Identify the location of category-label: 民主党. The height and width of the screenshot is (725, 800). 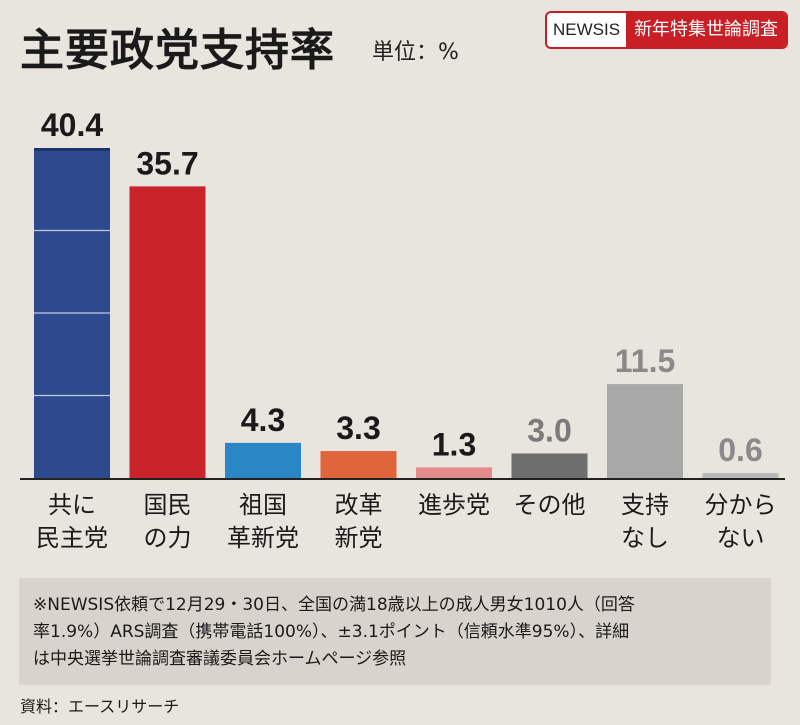
(72, 538).